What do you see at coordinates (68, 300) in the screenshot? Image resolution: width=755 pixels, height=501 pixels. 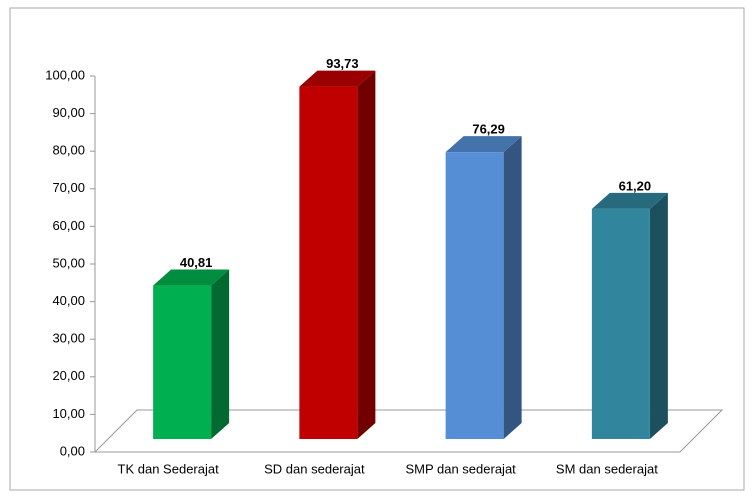 I see `y-tick-label: 40,00` at bounding box center [68, 300].